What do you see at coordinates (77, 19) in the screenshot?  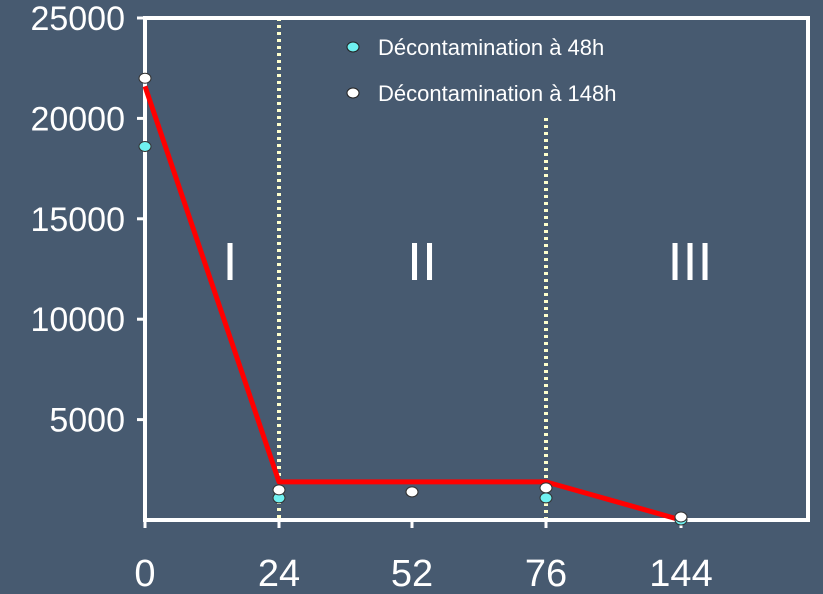 I see `y-tick-label: 25000` at bounding box center [77, 19].